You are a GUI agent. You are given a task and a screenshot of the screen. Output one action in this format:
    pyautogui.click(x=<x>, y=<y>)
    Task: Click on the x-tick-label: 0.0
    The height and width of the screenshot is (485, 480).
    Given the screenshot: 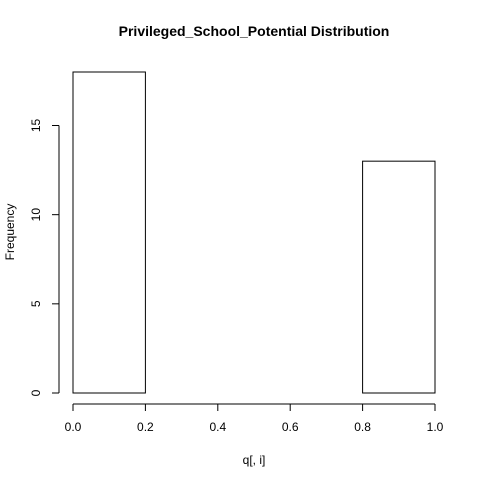 What is the action you would take?
    pyautogui.click(x=73, y=427)
    